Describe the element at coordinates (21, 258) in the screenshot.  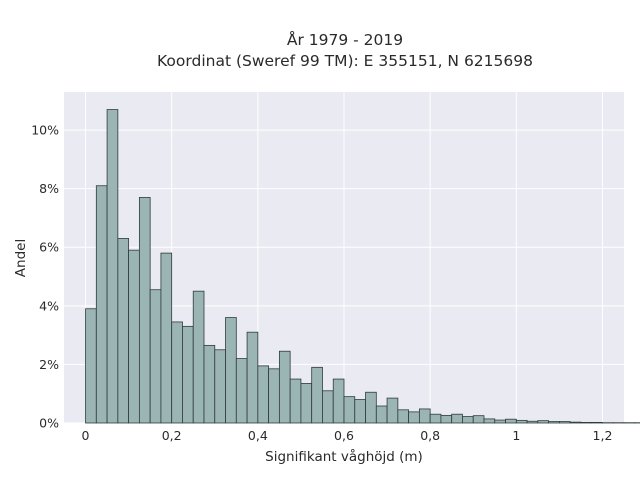
I see `y-axis-label: Andel` at that location.